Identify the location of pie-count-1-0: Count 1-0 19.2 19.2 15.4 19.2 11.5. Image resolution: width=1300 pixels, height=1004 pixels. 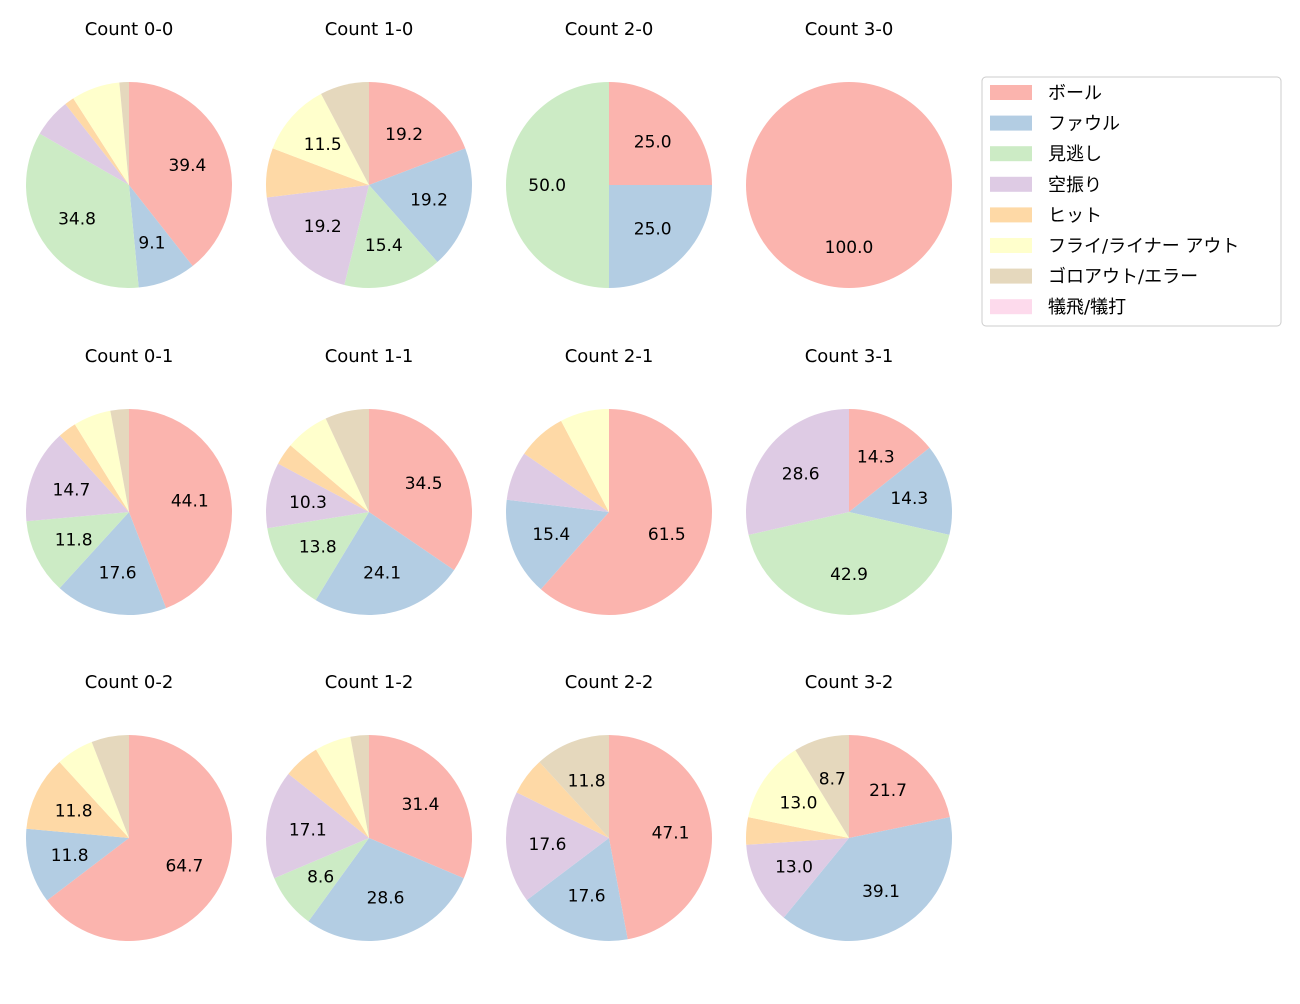
(369, 153).